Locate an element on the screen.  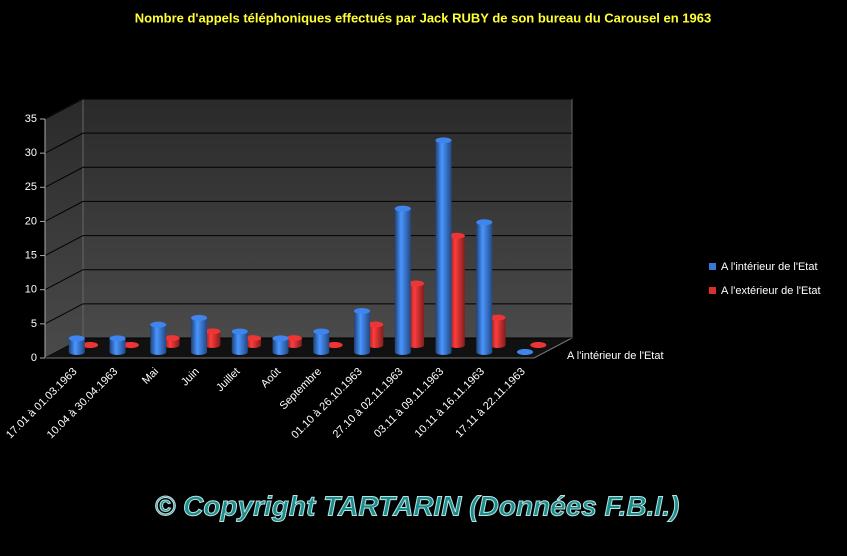
y-tick-label: 30 is located at coordinates (31, 153).